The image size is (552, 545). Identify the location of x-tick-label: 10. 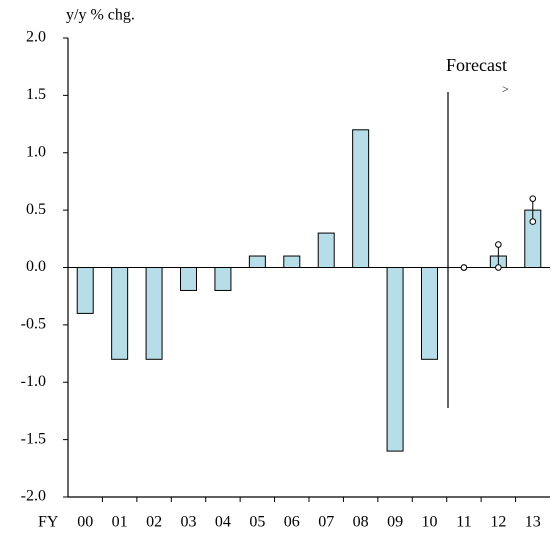
(430, 522).